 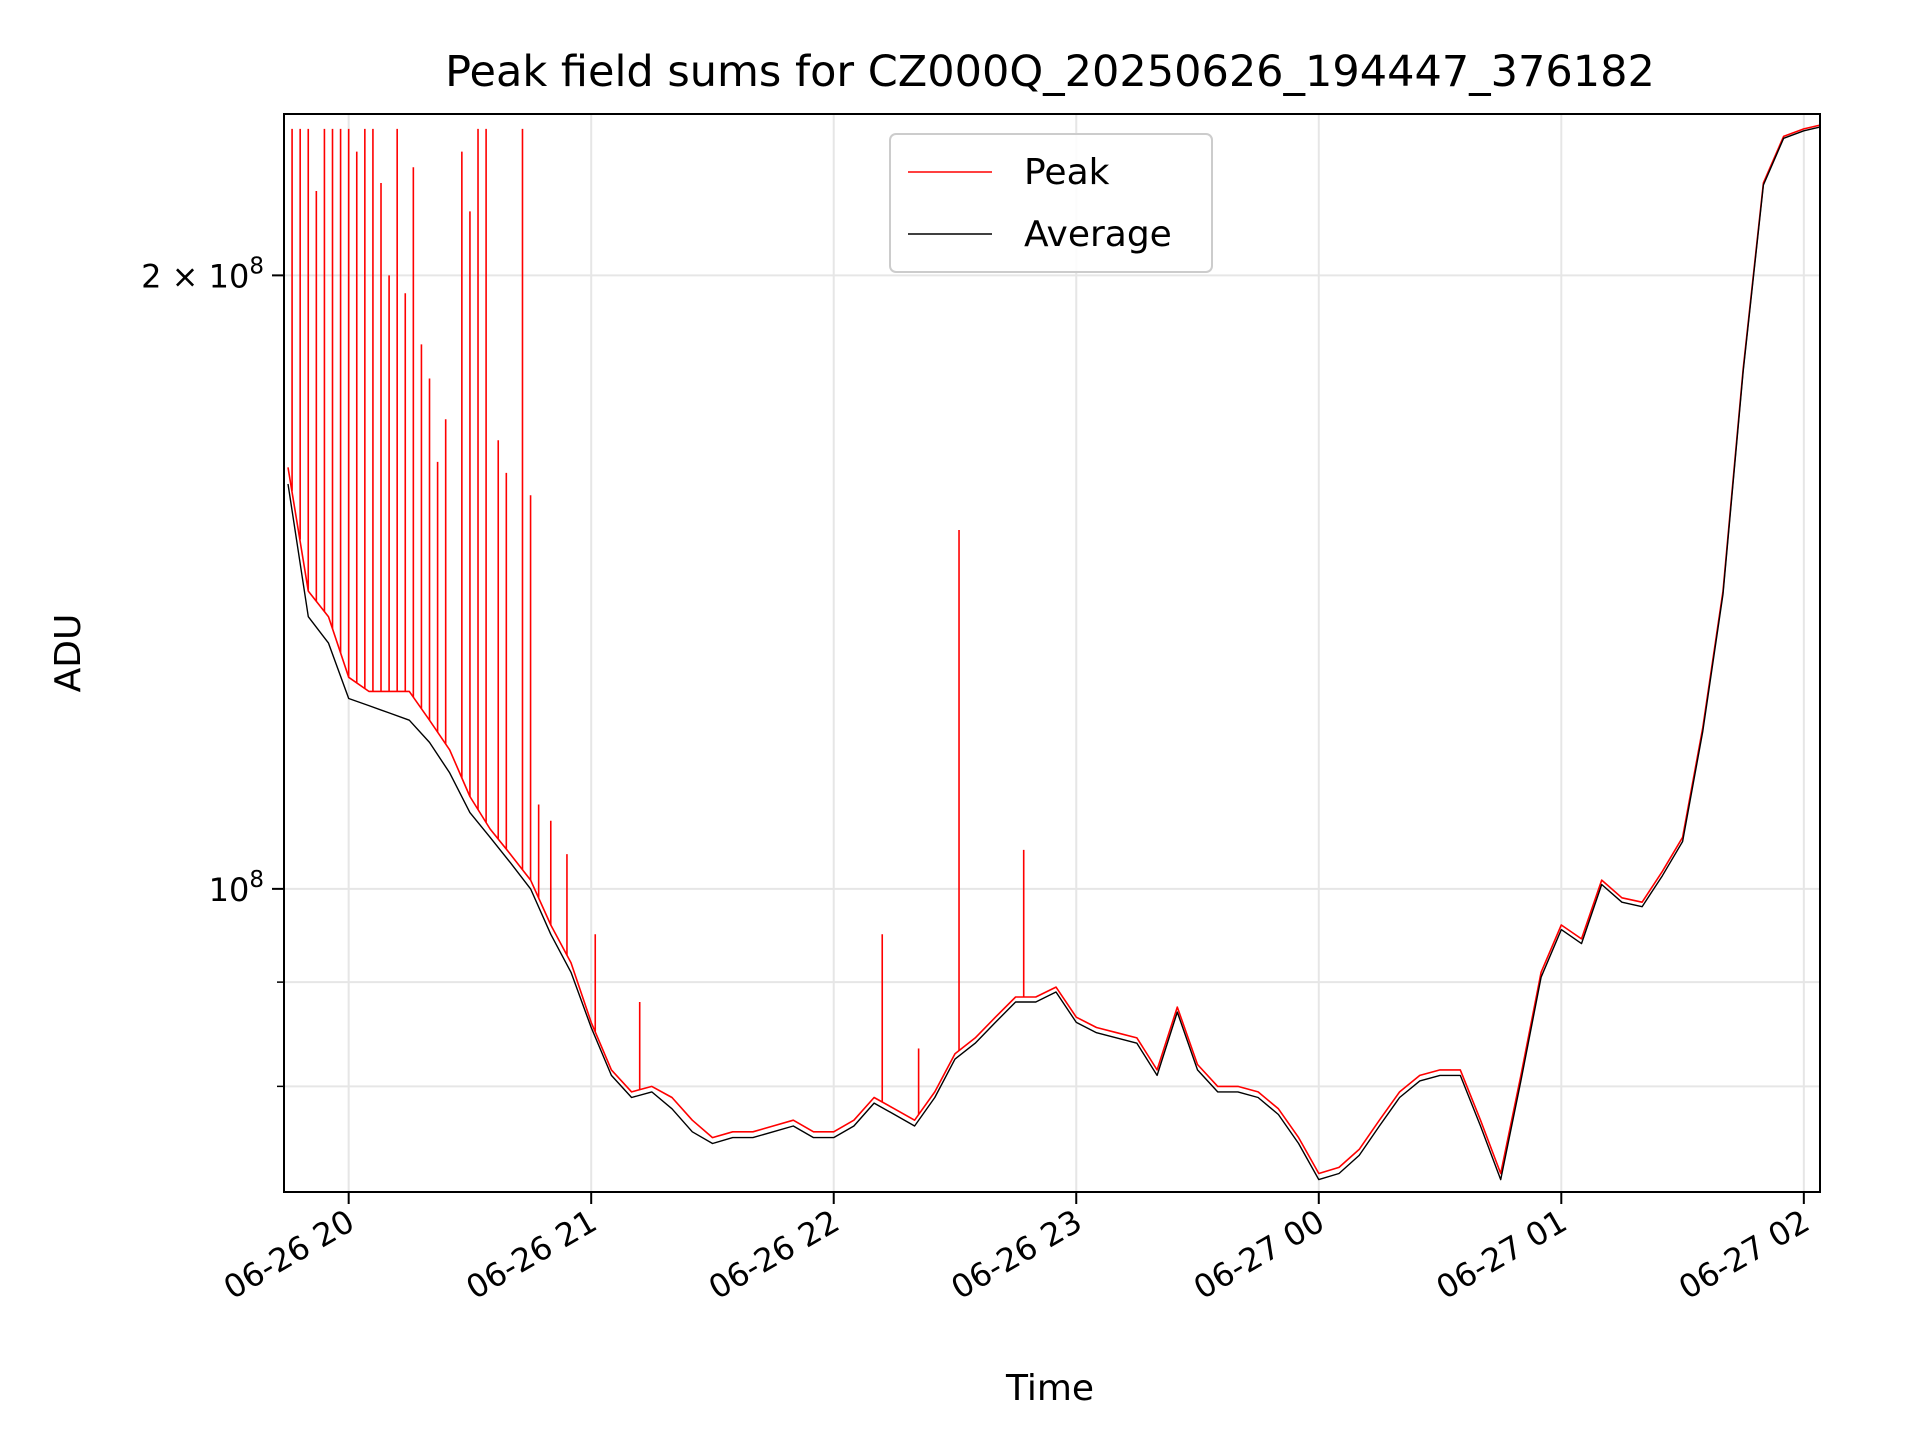 What do you see at coordinates (1049, 1388) in the screenshot?
I see `x-axis-title: Time` at bounding box center [1049, 1388].